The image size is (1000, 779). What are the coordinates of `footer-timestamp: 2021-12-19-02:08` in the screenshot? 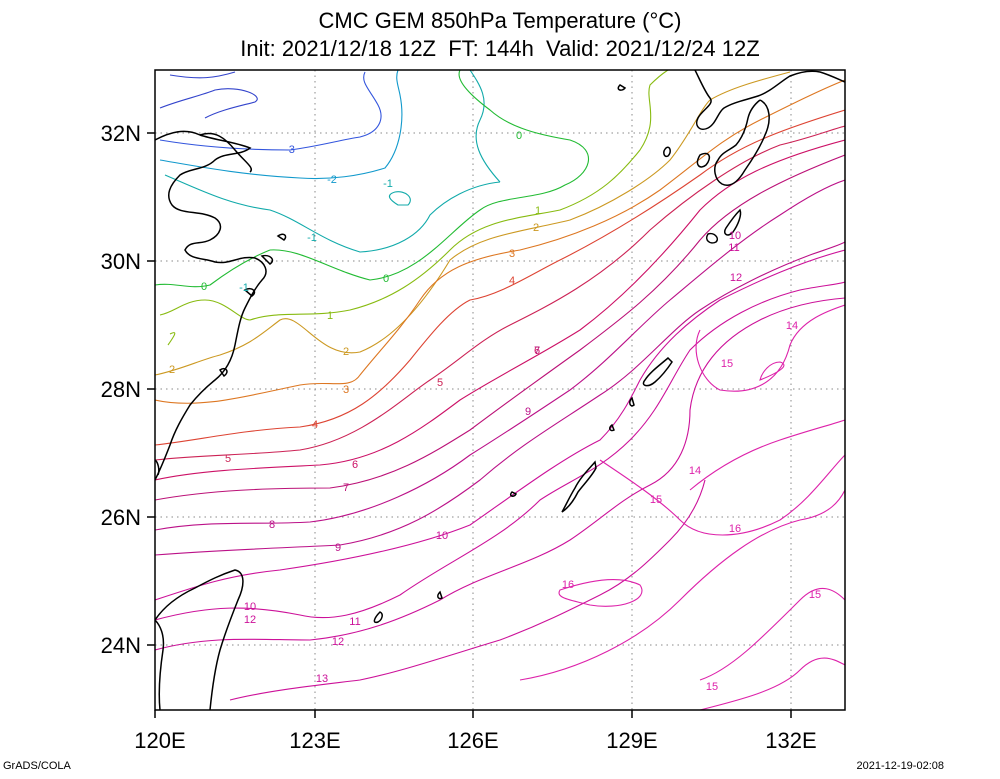 It's located at (900, 766).